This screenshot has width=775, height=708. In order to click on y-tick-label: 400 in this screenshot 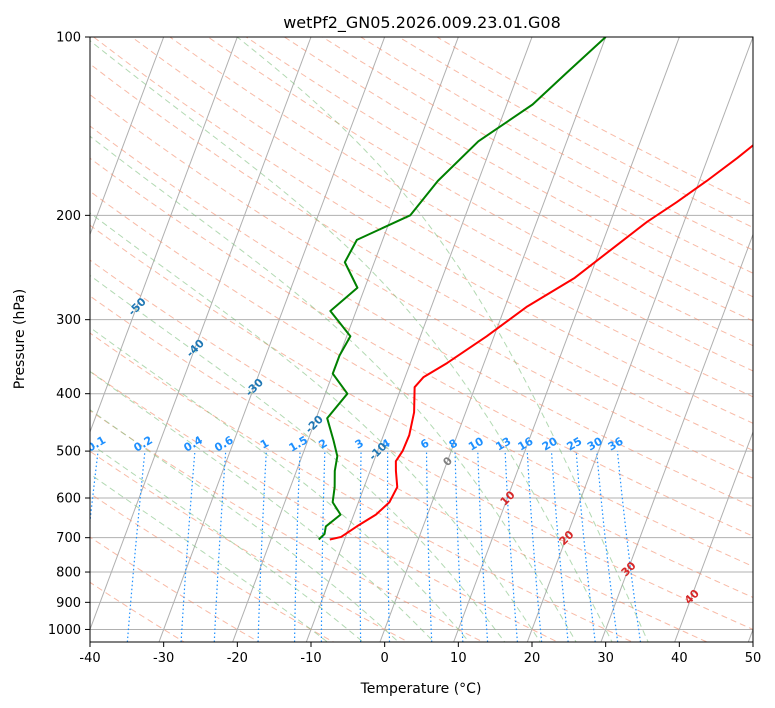, I will do `click(68, 394)`.